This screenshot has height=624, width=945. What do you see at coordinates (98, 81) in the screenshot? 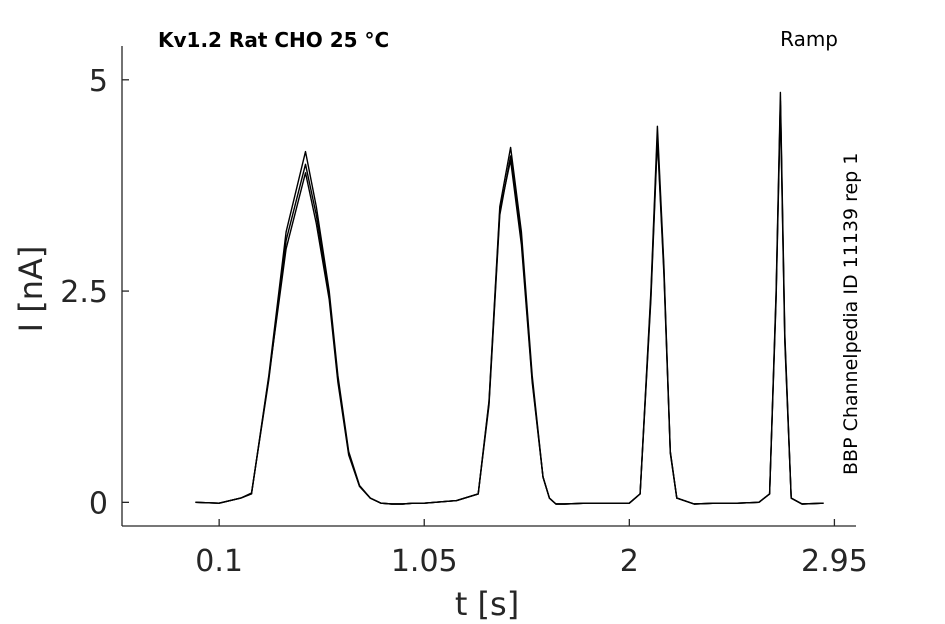
I see `y-tick-label: 5` at bounding box center [98, 81].